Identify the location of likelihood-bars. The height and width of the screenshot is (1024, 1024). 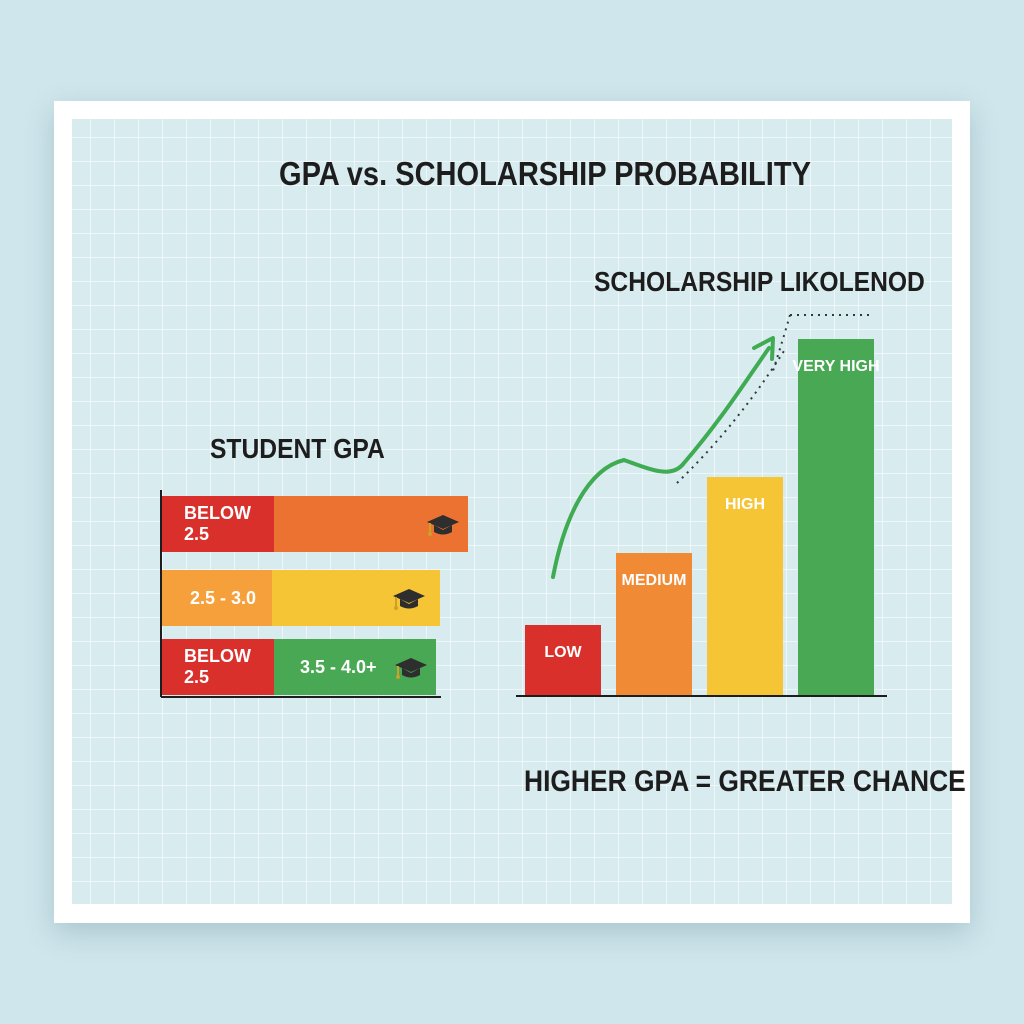
(699, 517).